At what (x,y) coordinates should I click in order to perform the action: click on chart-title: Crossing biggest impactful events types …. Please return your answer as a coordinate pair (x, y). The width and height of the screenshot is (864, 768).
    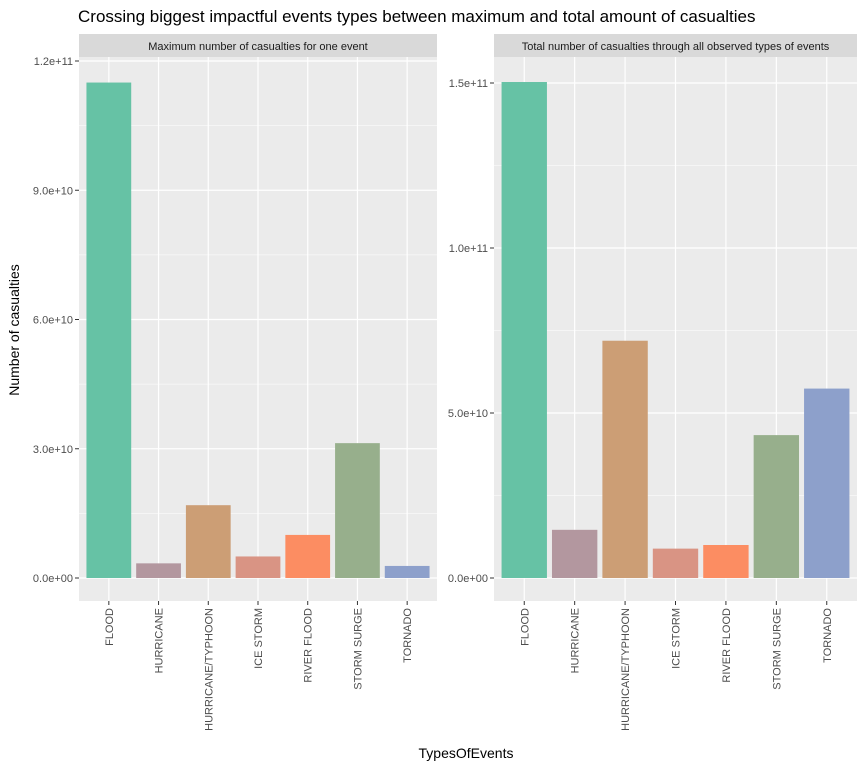
    Looking at the image, I should click on (417, 16).